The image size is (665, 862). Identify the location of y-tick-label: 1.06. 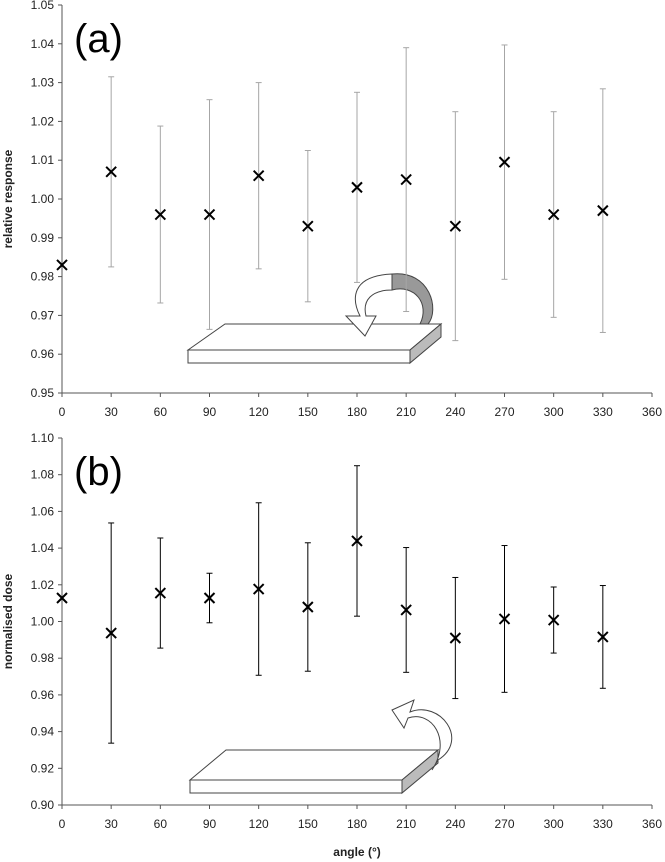
(43, 511).